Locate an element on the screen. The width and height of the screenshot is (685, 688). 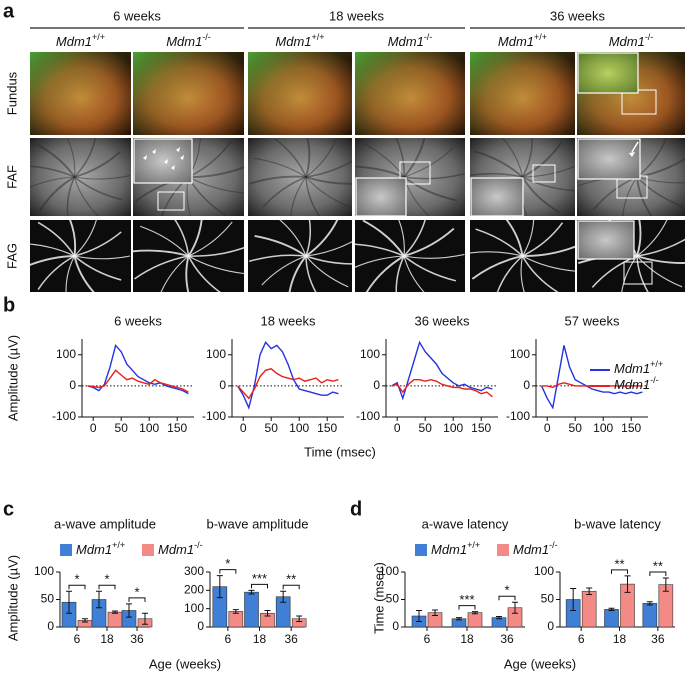
subplot-title: b-wave amplitude is located at coordinates (258, 523).